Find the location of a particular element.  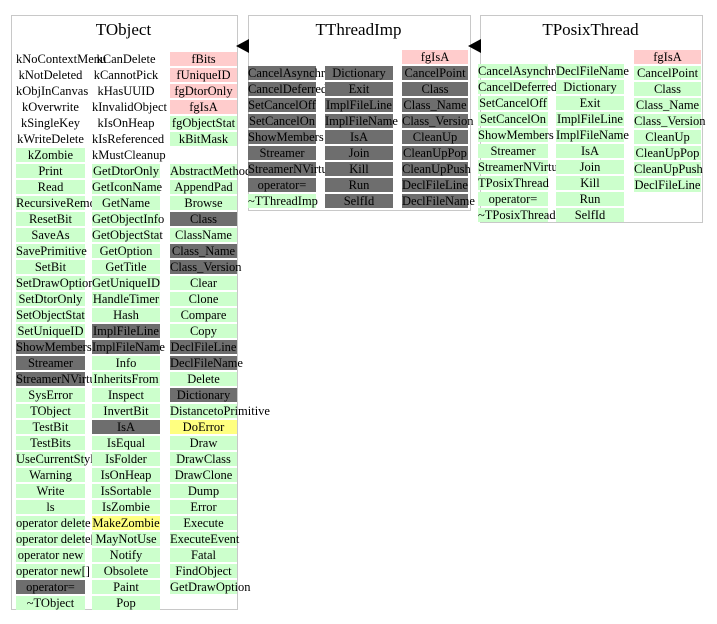

member-cell: SetCancelOn is located at coordinates (513, 119).